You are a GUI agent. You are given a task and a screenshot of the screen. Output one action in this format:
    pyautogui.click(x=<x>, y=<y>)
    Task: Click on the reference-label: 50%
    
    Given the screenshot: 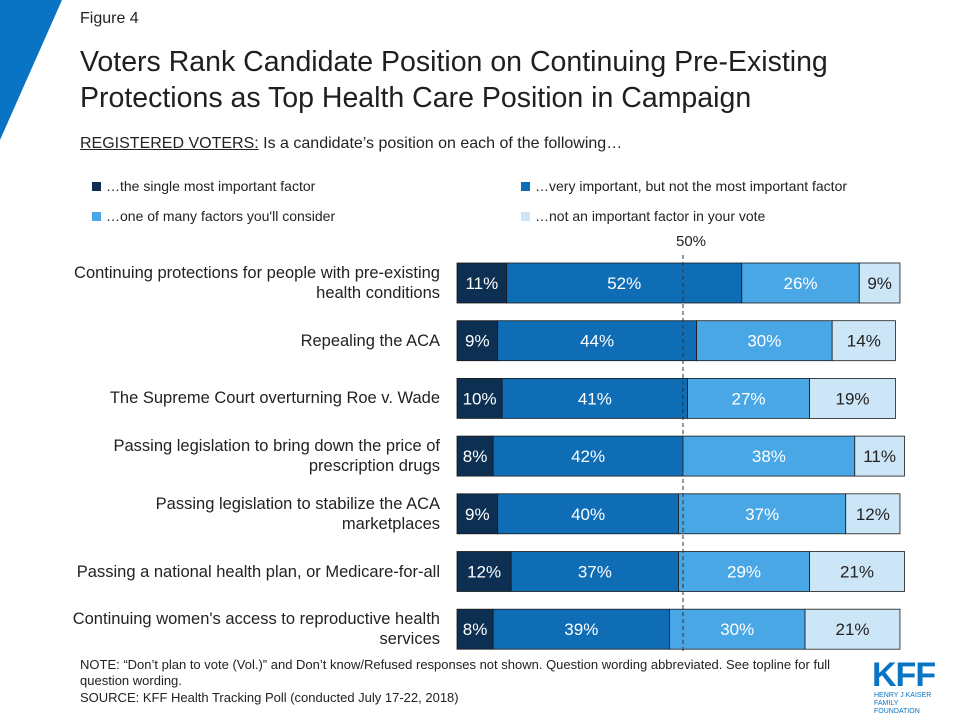 What is the action you would take?
    pyautogui.click(x=691, y=241)
    